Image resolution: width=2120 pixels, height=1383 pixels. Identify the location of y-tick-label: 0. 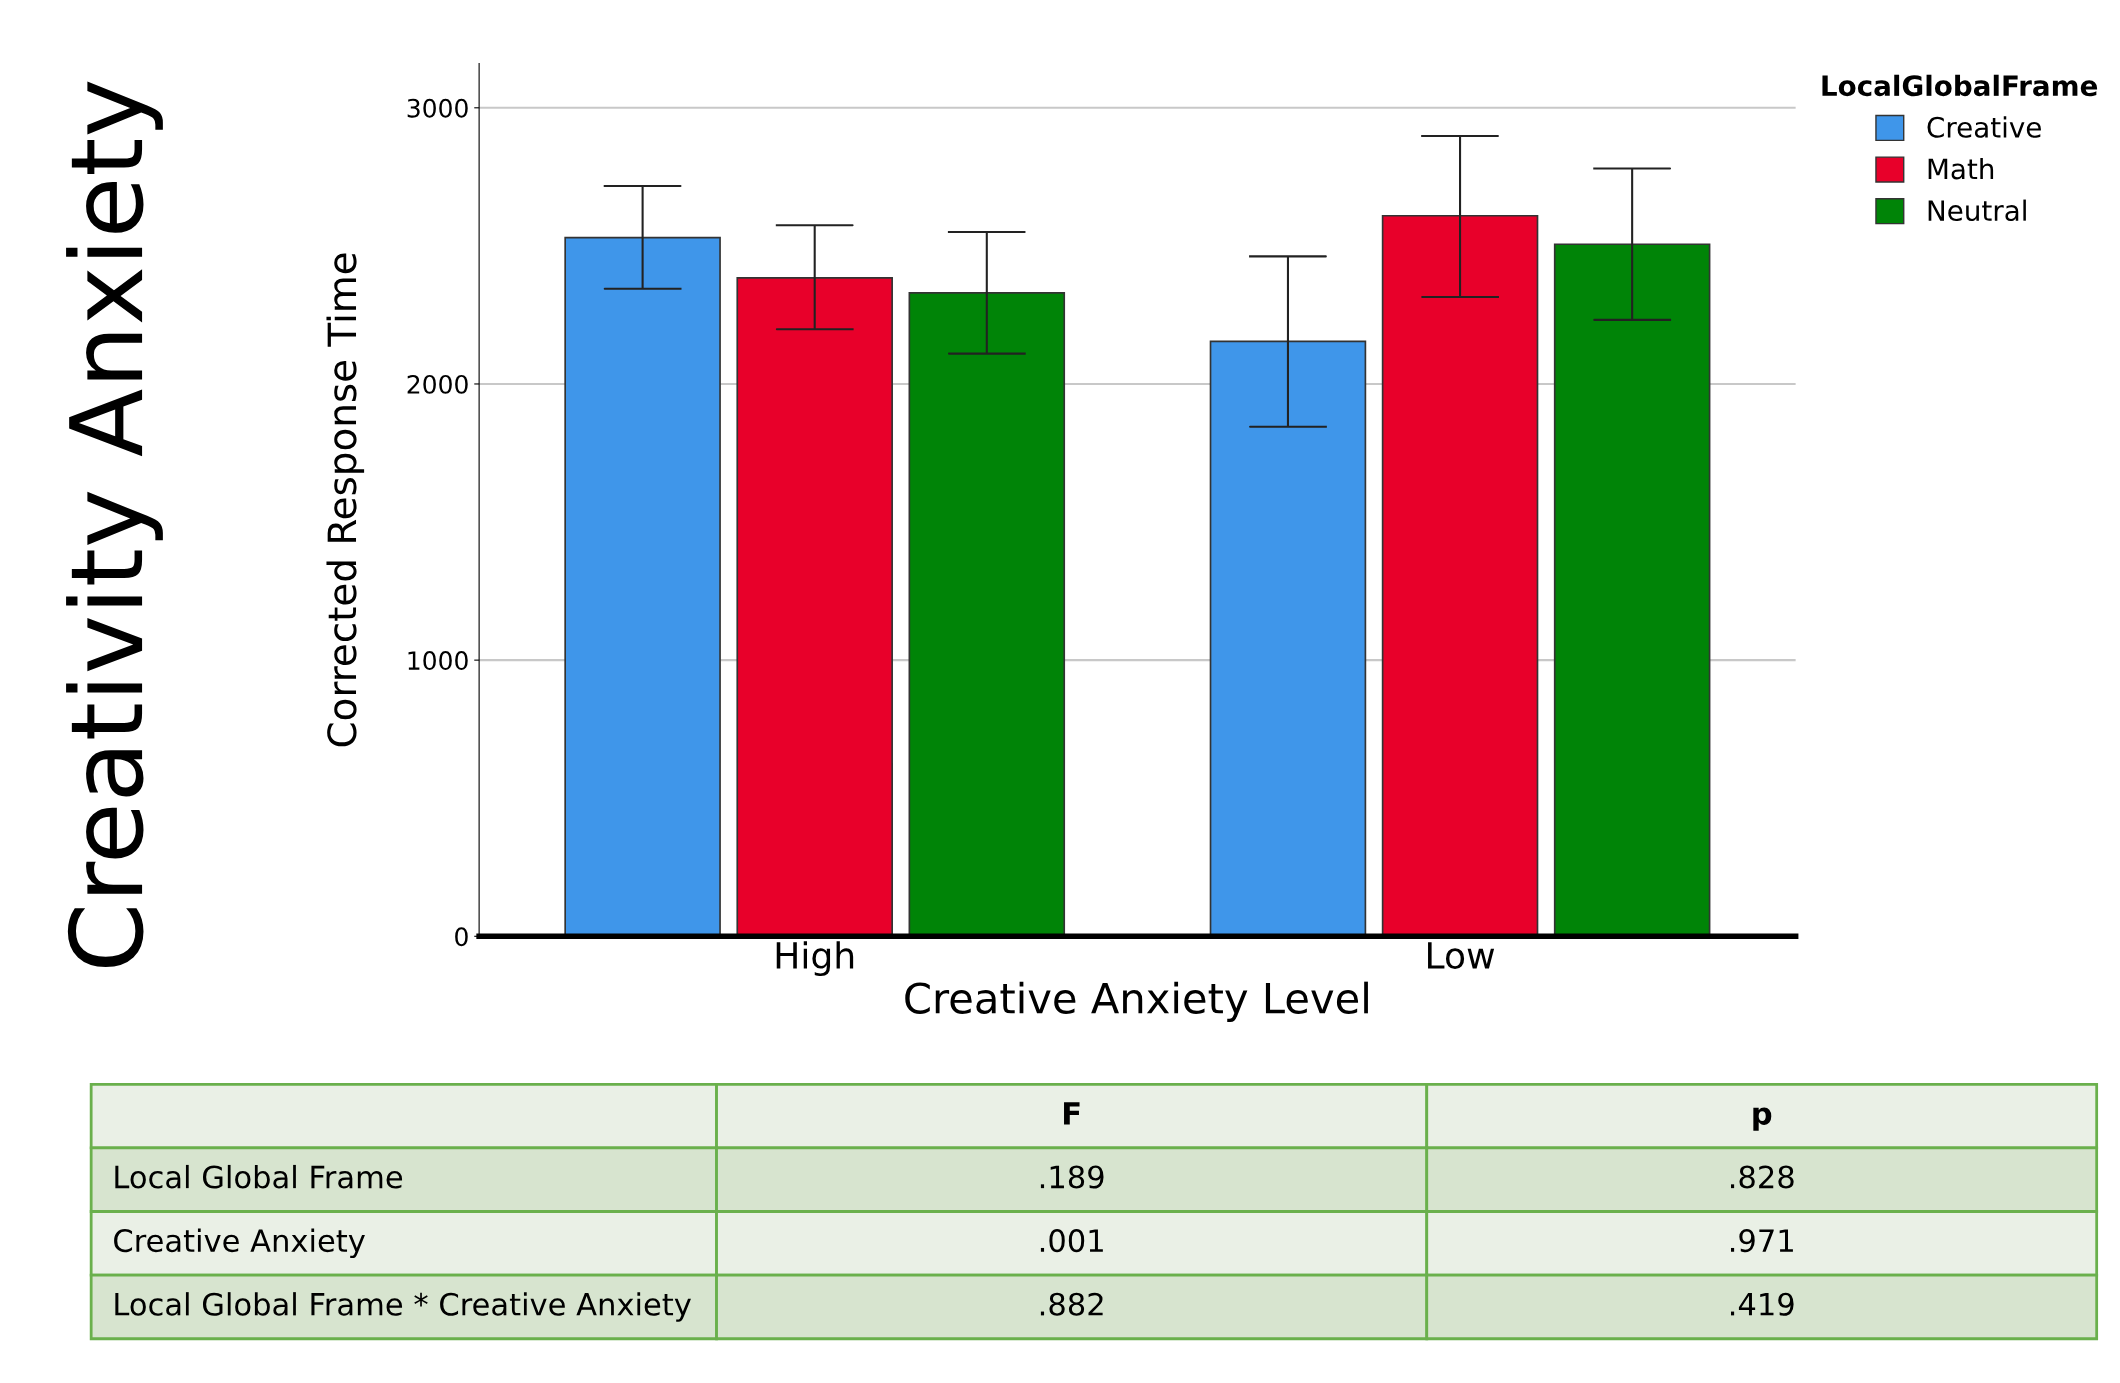
(461, 937).